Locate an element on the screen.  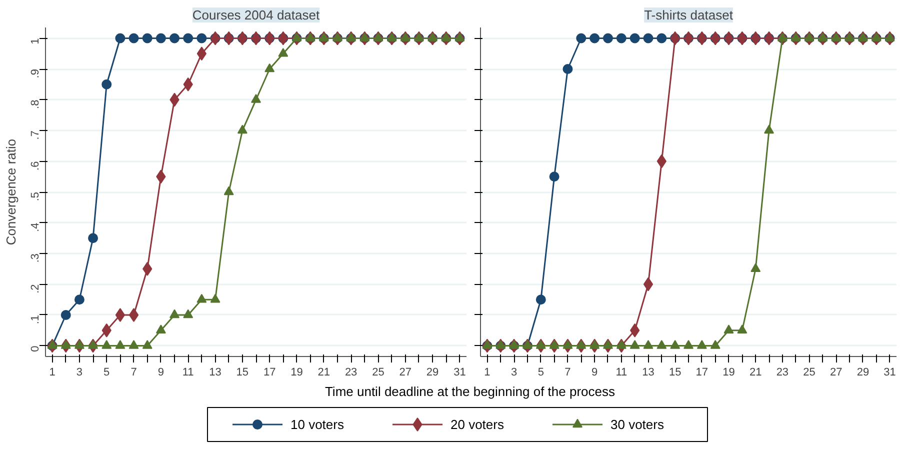
y-tick-label: .6 is located at coordinates (36, 165).